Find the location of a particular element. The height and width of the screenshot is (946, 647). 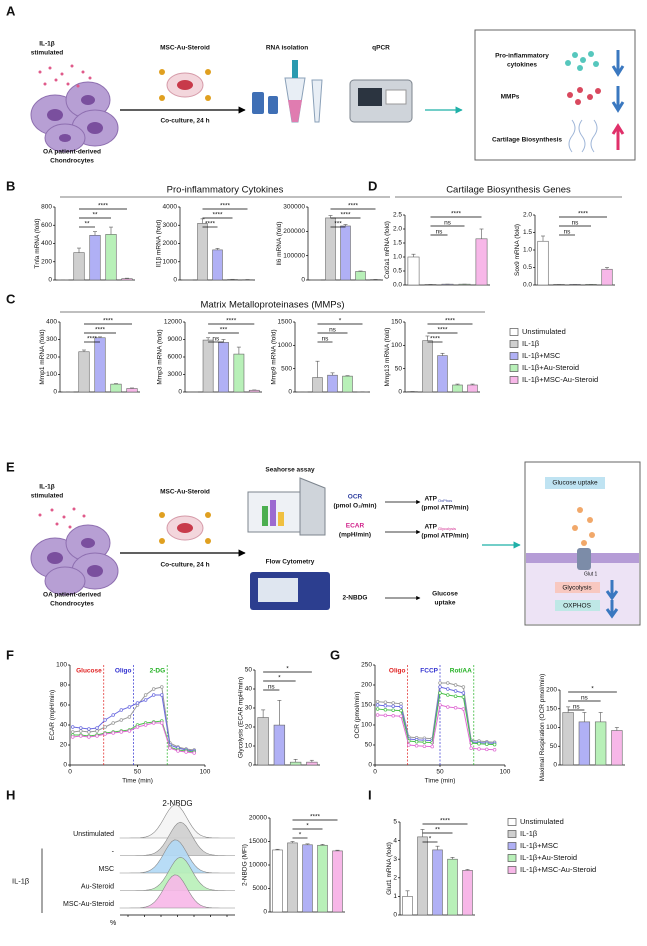

y-axis-label: OCR (pmol/min) is located at coordinates (357, 715).